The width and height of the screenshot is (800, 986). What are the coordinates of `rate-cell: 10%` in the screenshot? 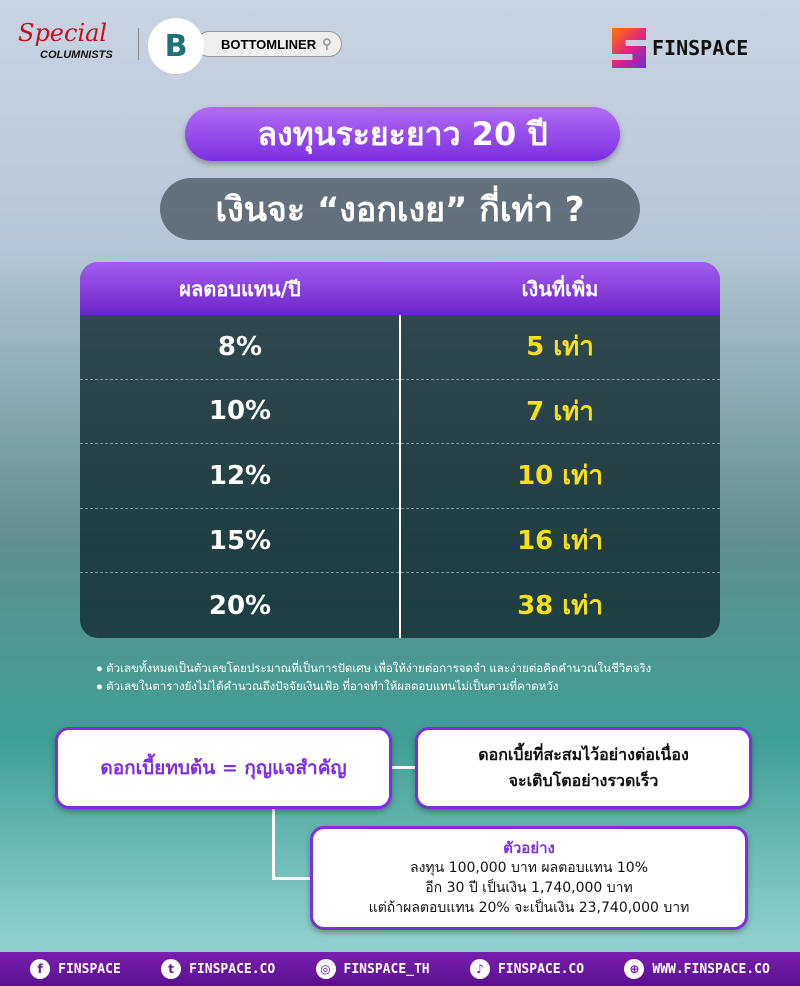 It's located at (240, 411).